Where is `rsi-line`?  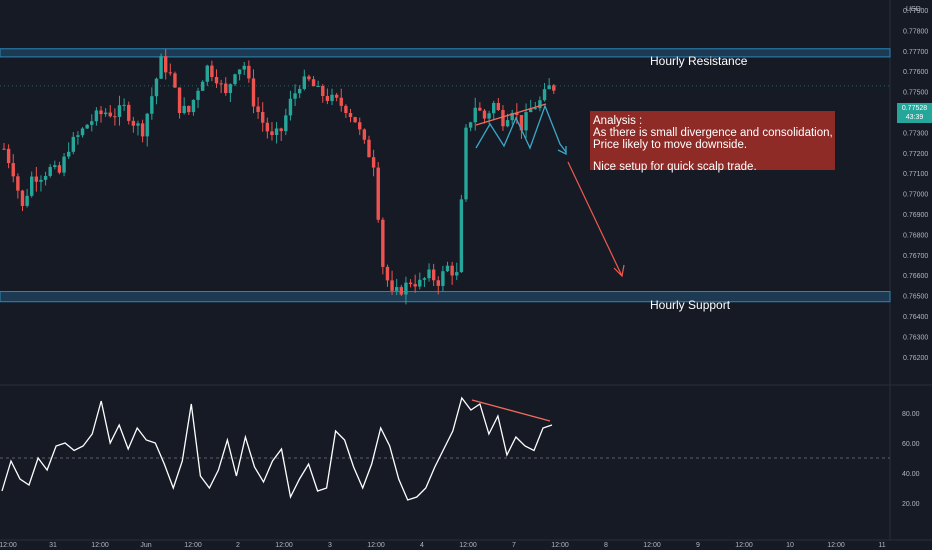
rsi-line is located at coordinates (277, 448).